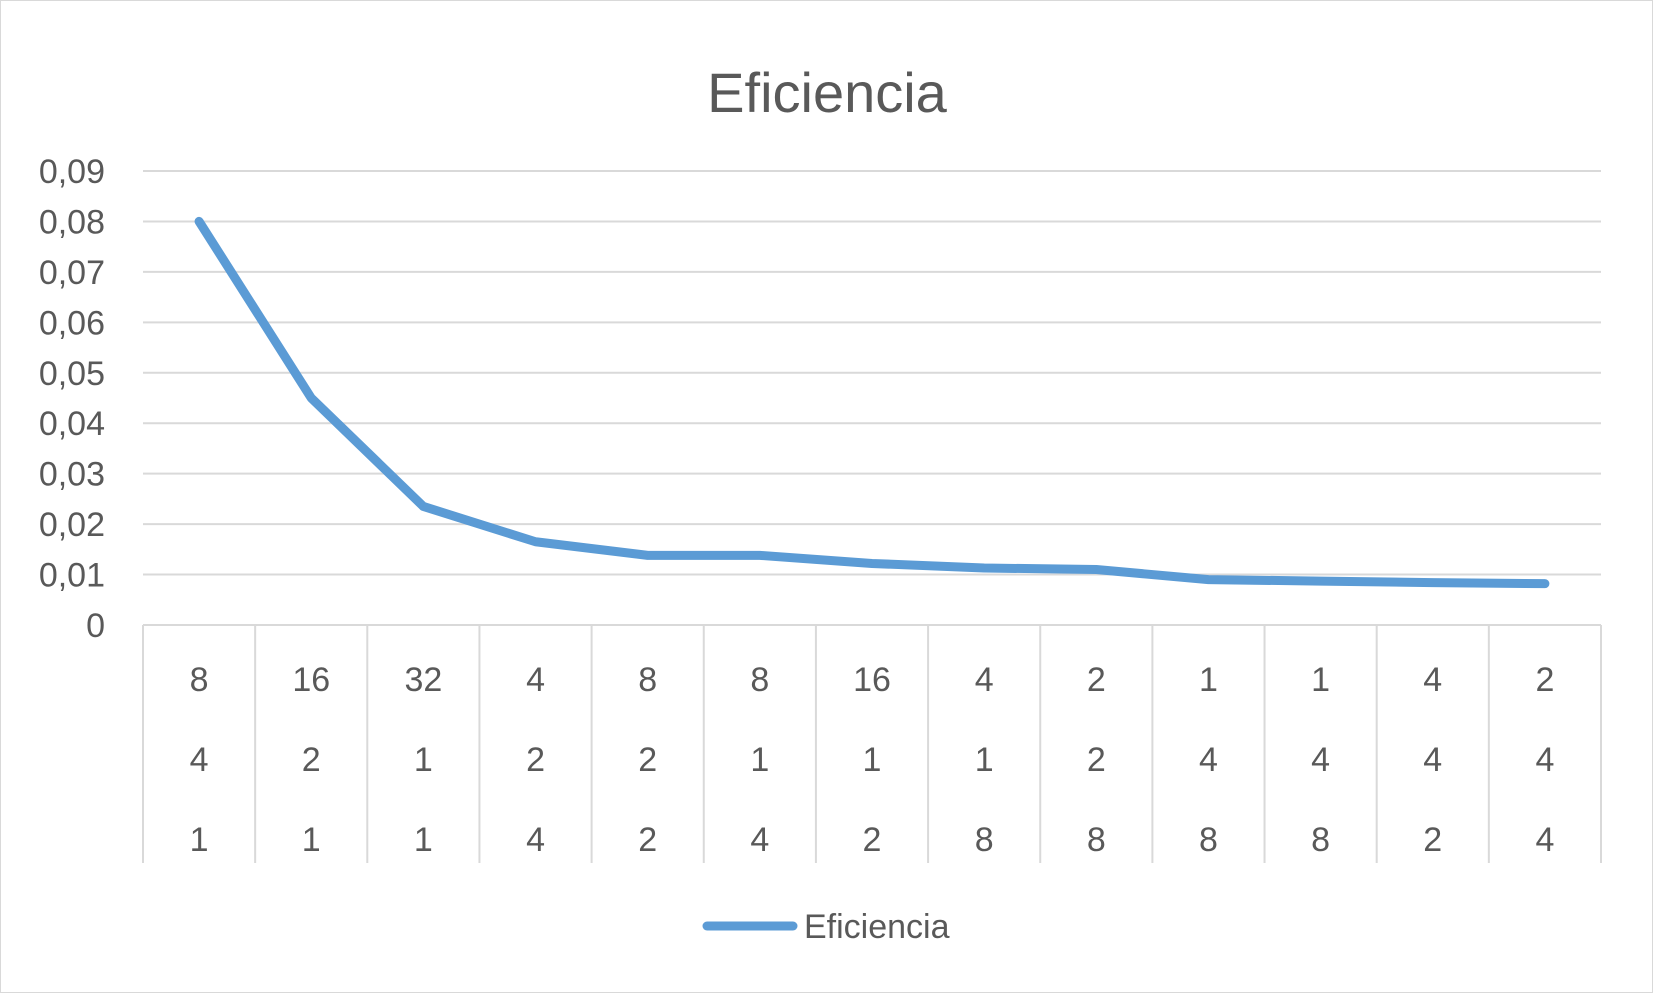  I want to click on y-tick-label: 0,03, so click(72, 475).